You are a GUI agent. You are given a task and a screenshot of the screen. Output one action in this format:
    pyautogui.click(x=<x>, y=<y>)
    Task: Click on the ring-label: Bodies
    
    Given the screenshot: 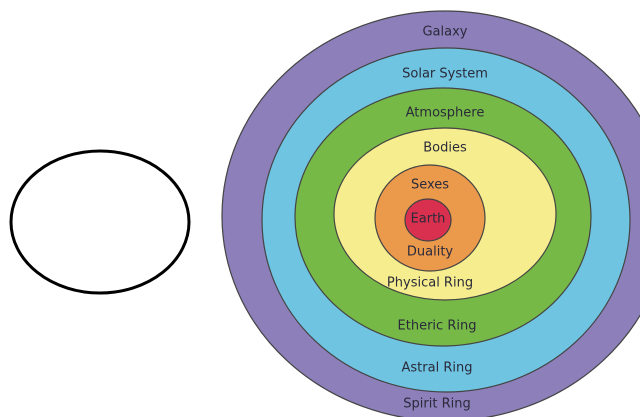 What is the action you would take?
    pyautogui.click(x=445, y=148)
    